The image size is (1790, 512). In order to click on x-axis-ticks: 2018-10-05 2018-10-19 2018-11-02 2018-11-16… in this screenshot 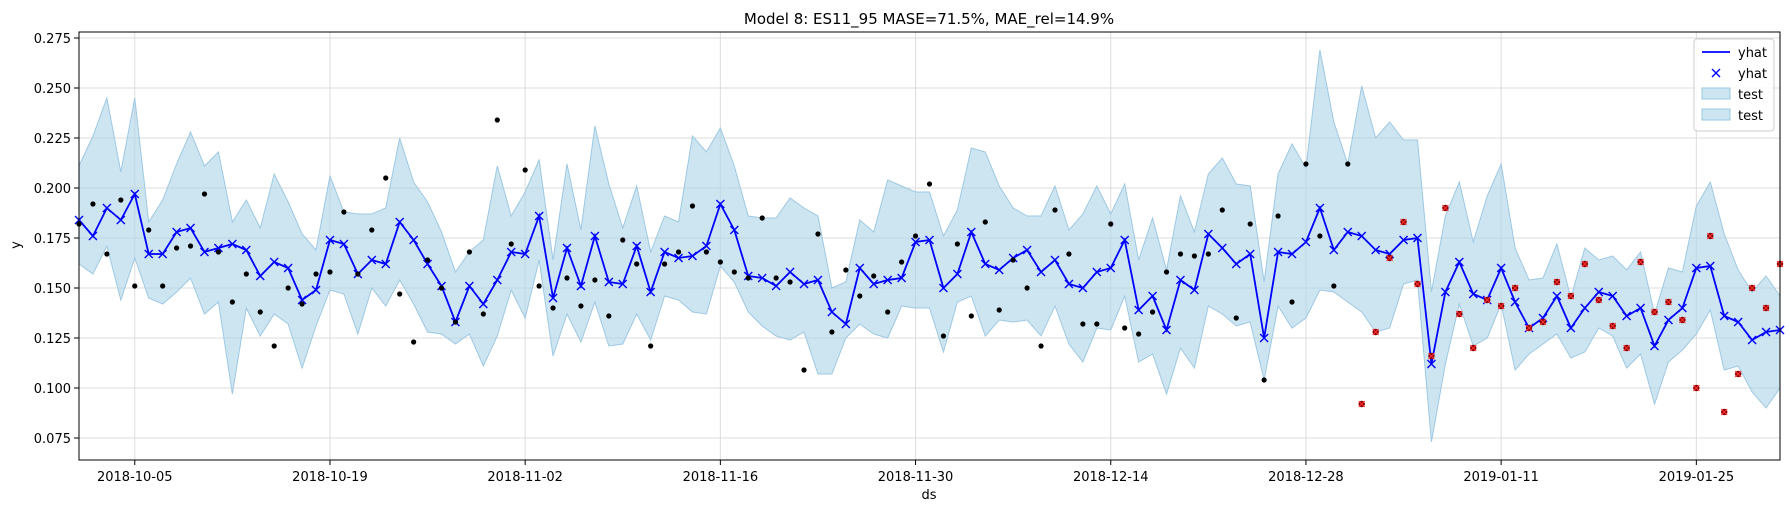, I will do `click(915, 472)`.